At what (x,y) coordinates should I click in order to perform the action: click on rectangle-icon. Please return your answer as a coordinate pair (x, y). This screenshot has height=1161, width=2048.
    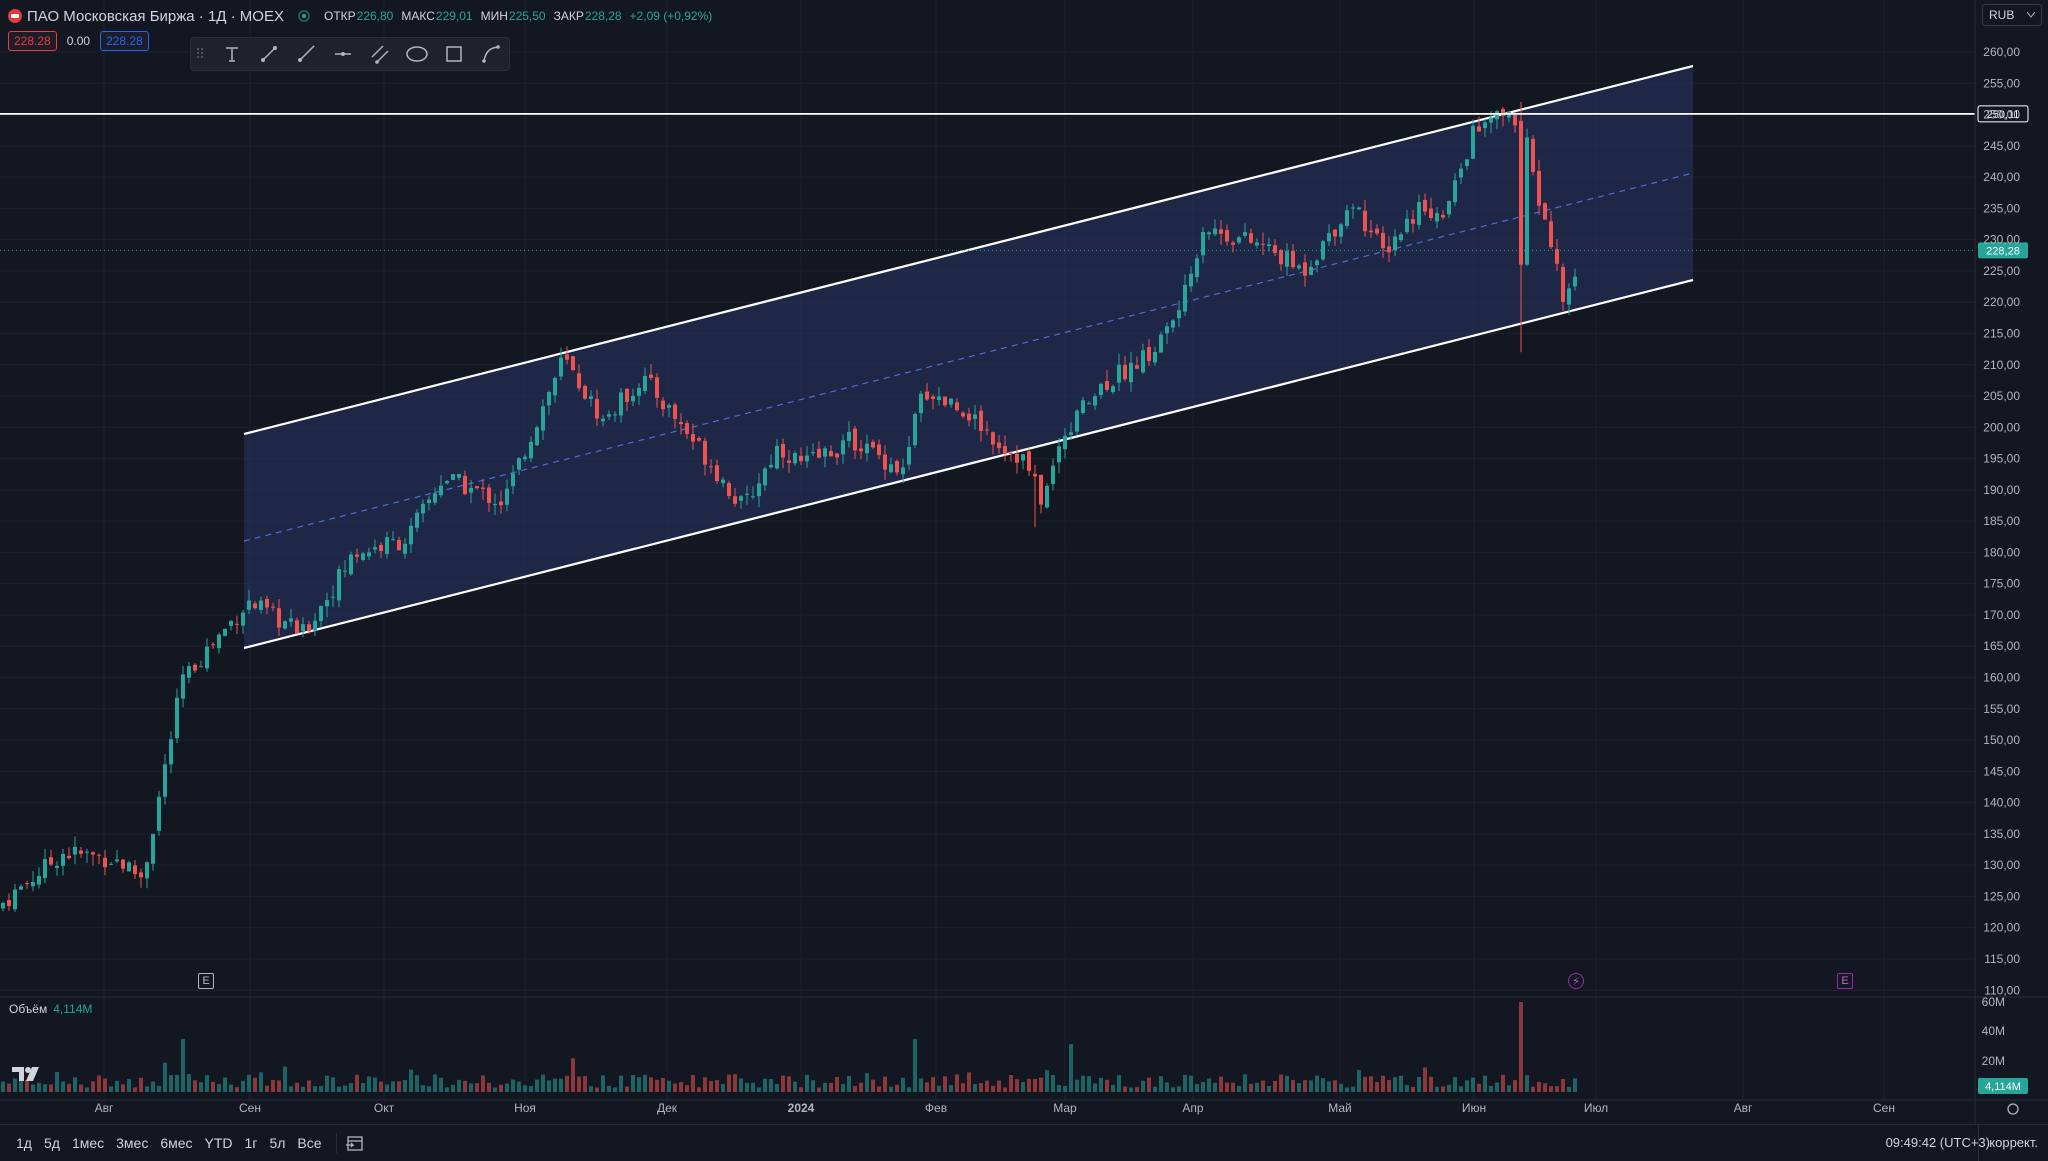
    Looking at the image, I should click on (453, 54).